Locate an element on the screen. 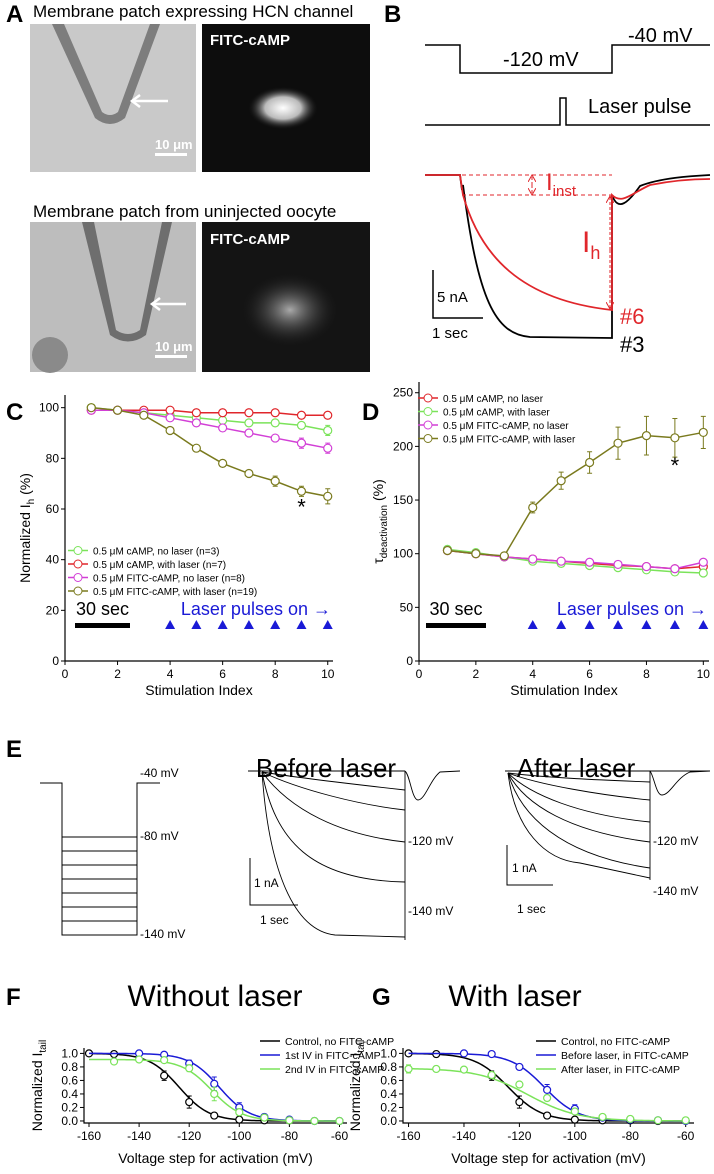 The height and width of the screenshot is (1174, 714). panel-label: A is located at coordinates (14, 14).